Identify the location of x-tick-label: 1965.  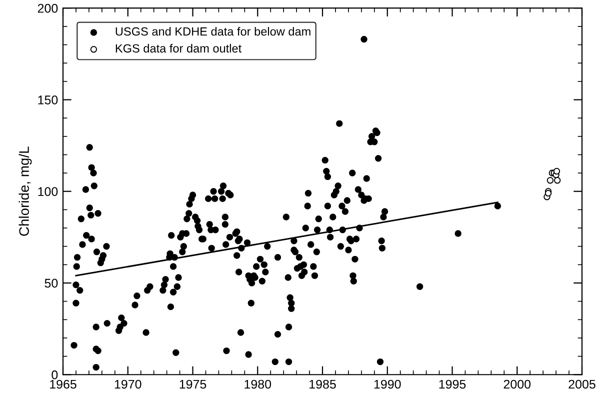
(63, 384).